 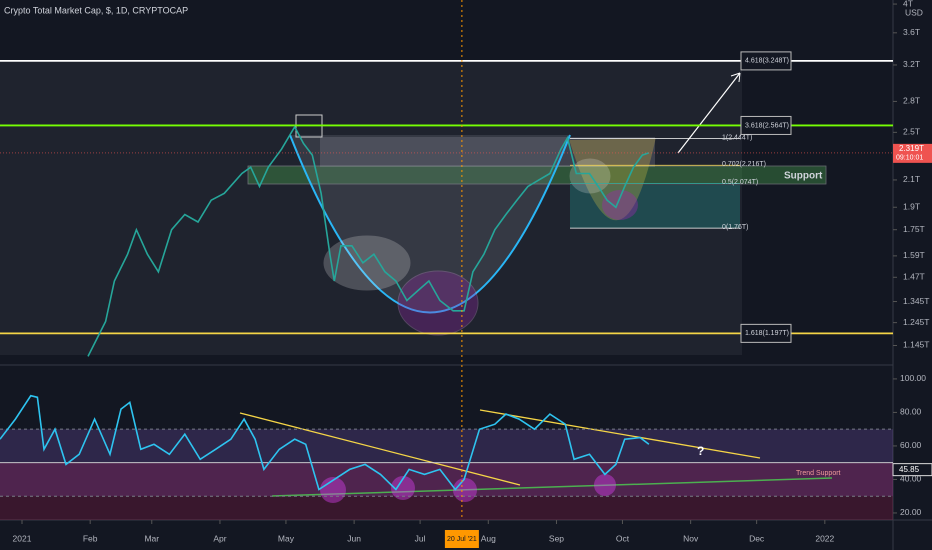 What do you see at coordinates (914, 229) in the screenshot?
I see `y-tick-label: 1.75T` at bounding box center [914, 229].